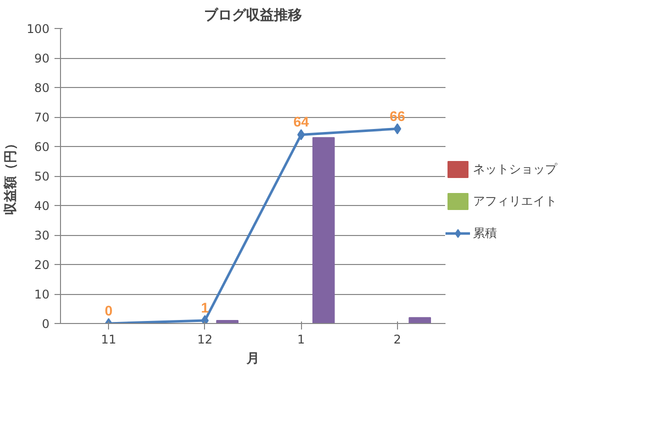  Describe the element at coordinates (301, 339) in the screenshot. I see `x-tick-label: 1` at that location.